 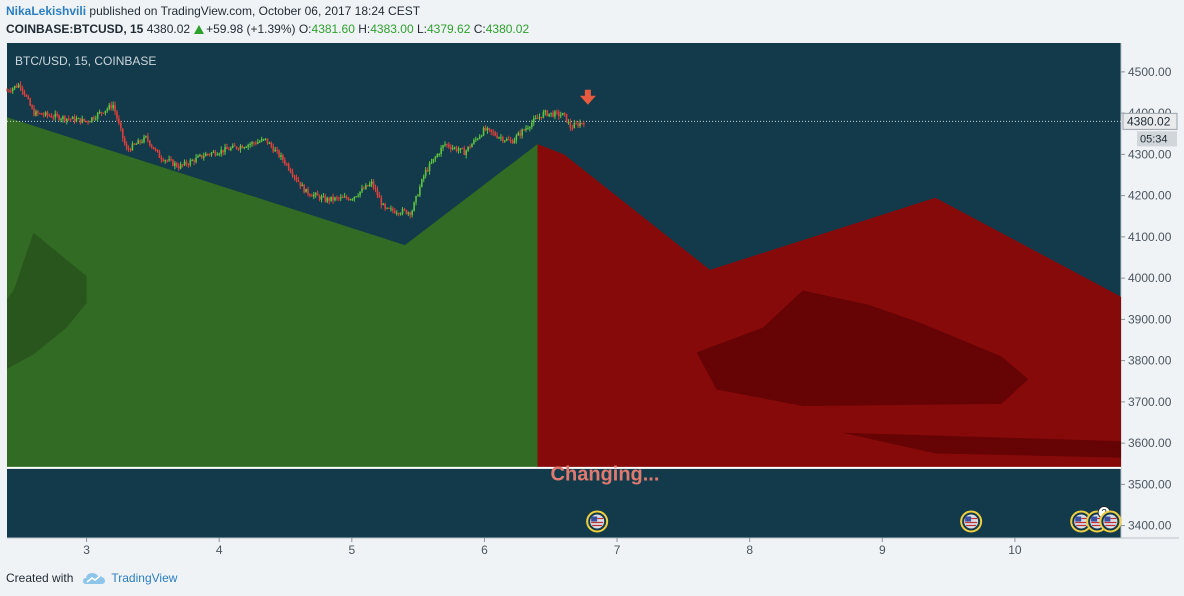 I want to click on y-tick-label: 3700.00, so click(x=1150, y=402).